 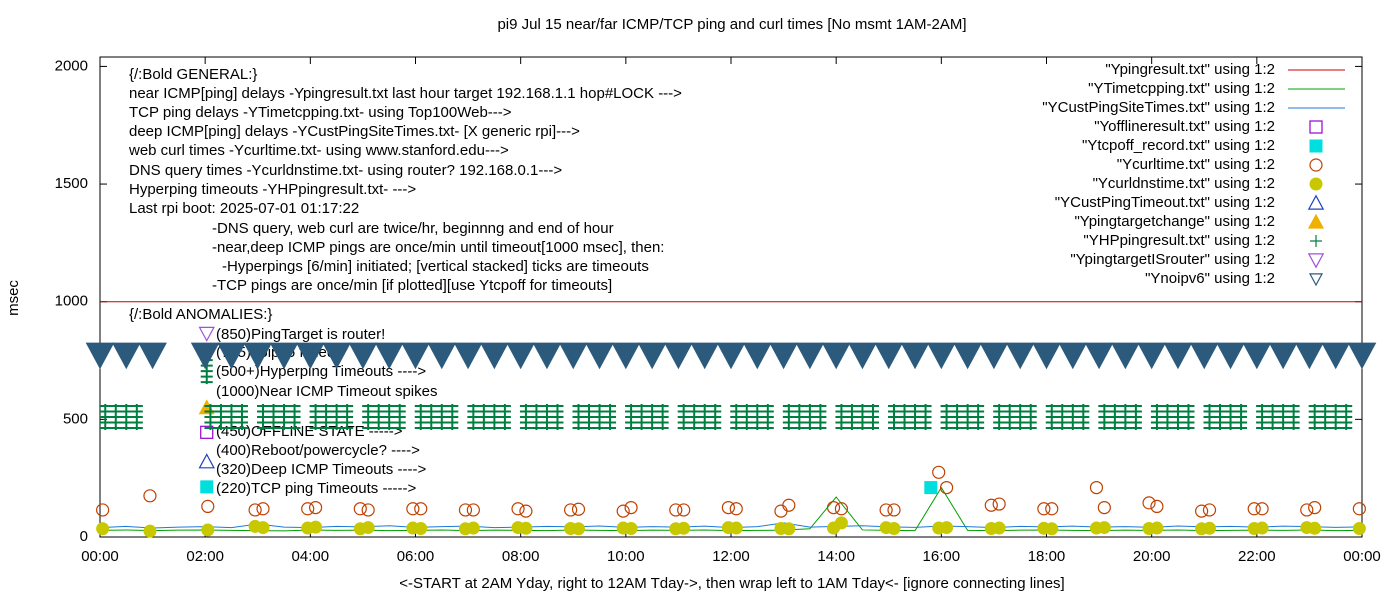 What do you see at coordinates (1179, 240) in the screenshot?
I see `legend-label: "YHPpingresult.txt" using 1:2` at bounding box center [1179, 240].